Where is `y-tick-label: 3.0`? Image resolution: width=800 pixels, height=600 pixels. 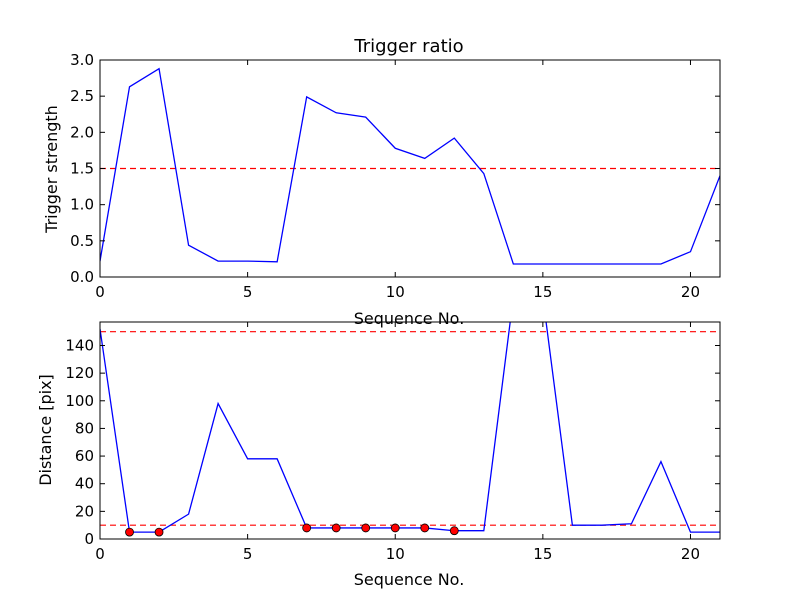
y-tick-label: 3.0 is located at coordinates (82, 60).